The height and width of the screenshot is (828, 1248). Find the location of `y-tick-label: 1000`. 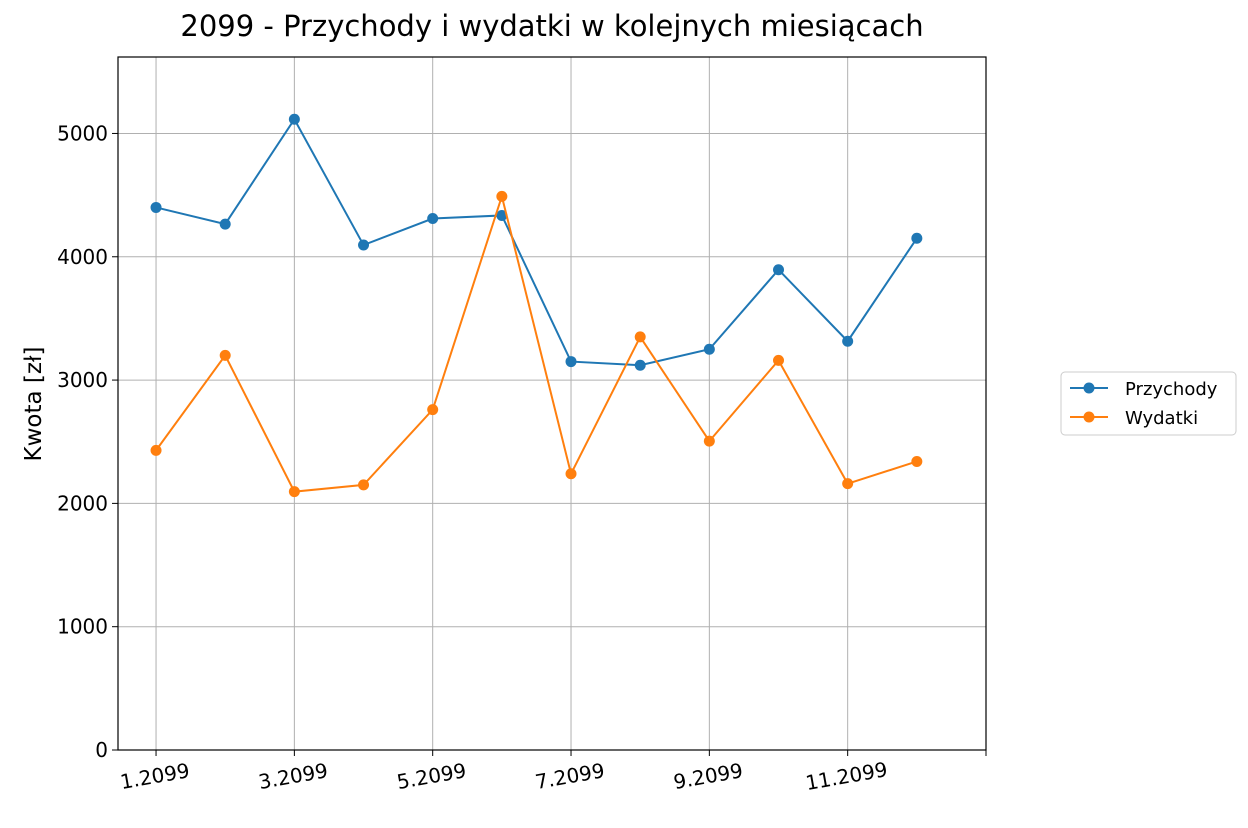

y-tick-label: 1000 is located at coordinates (82, 627).